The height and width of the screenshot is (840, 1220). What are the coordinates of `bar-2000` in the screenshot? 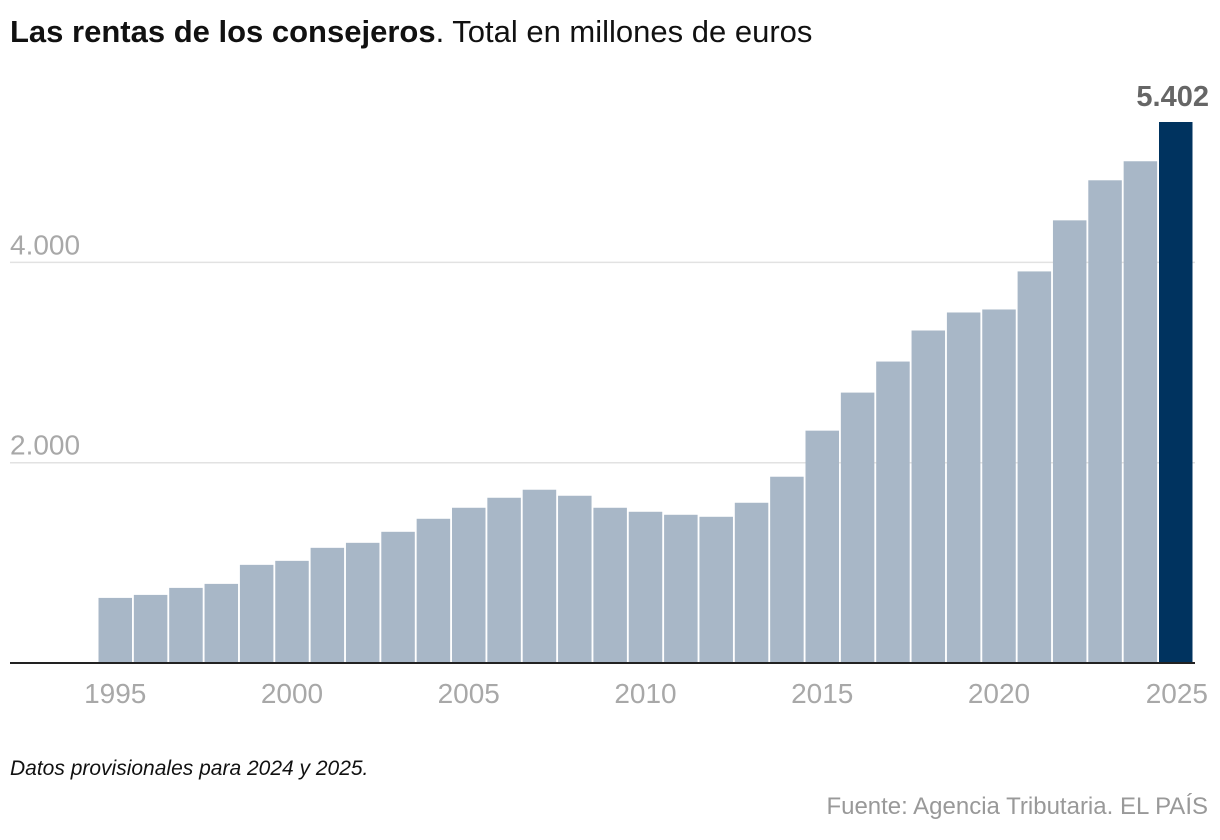 It's located at (292, 611).